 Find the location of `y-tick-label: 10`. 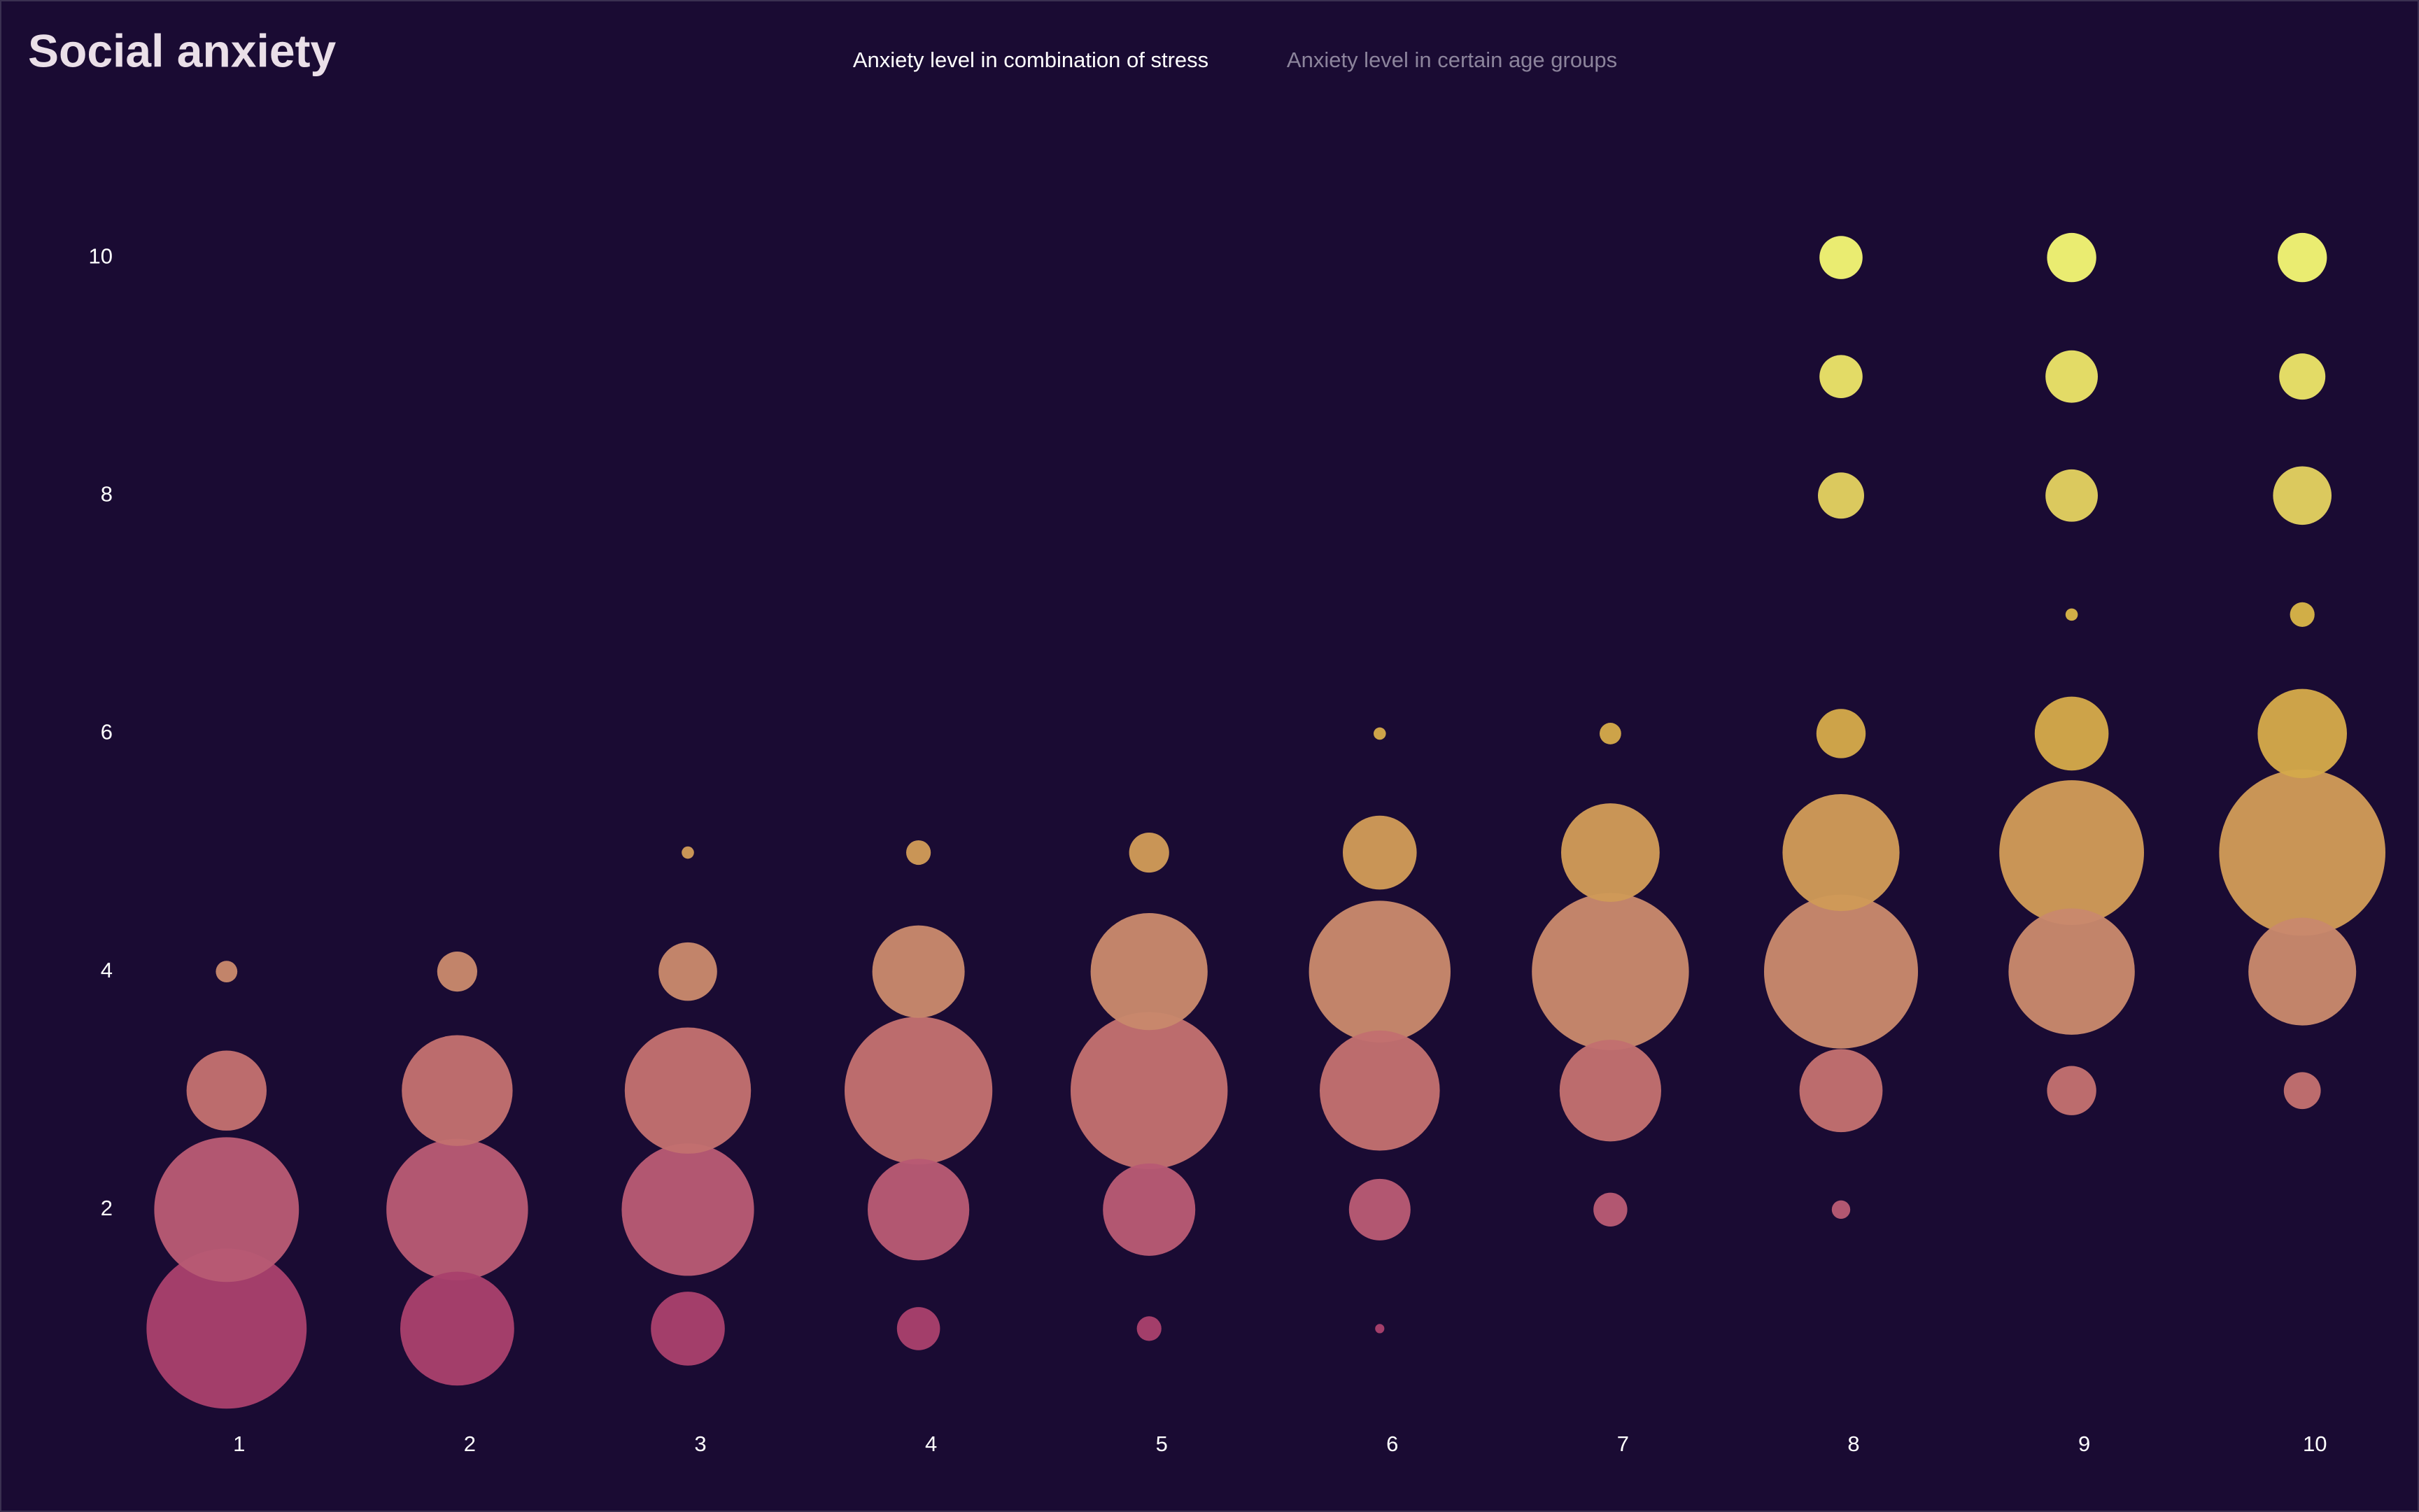

y-tick-label: 10 is located at coordinates (101, 255).